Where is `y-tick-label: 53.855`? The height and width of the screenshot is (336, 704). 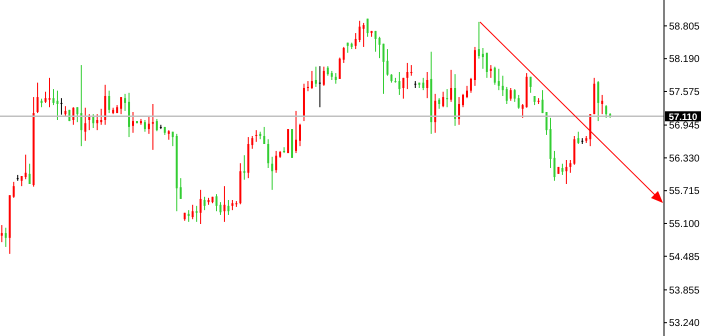
y-tick-label: 53.855 is located at coordinates (684, 290).